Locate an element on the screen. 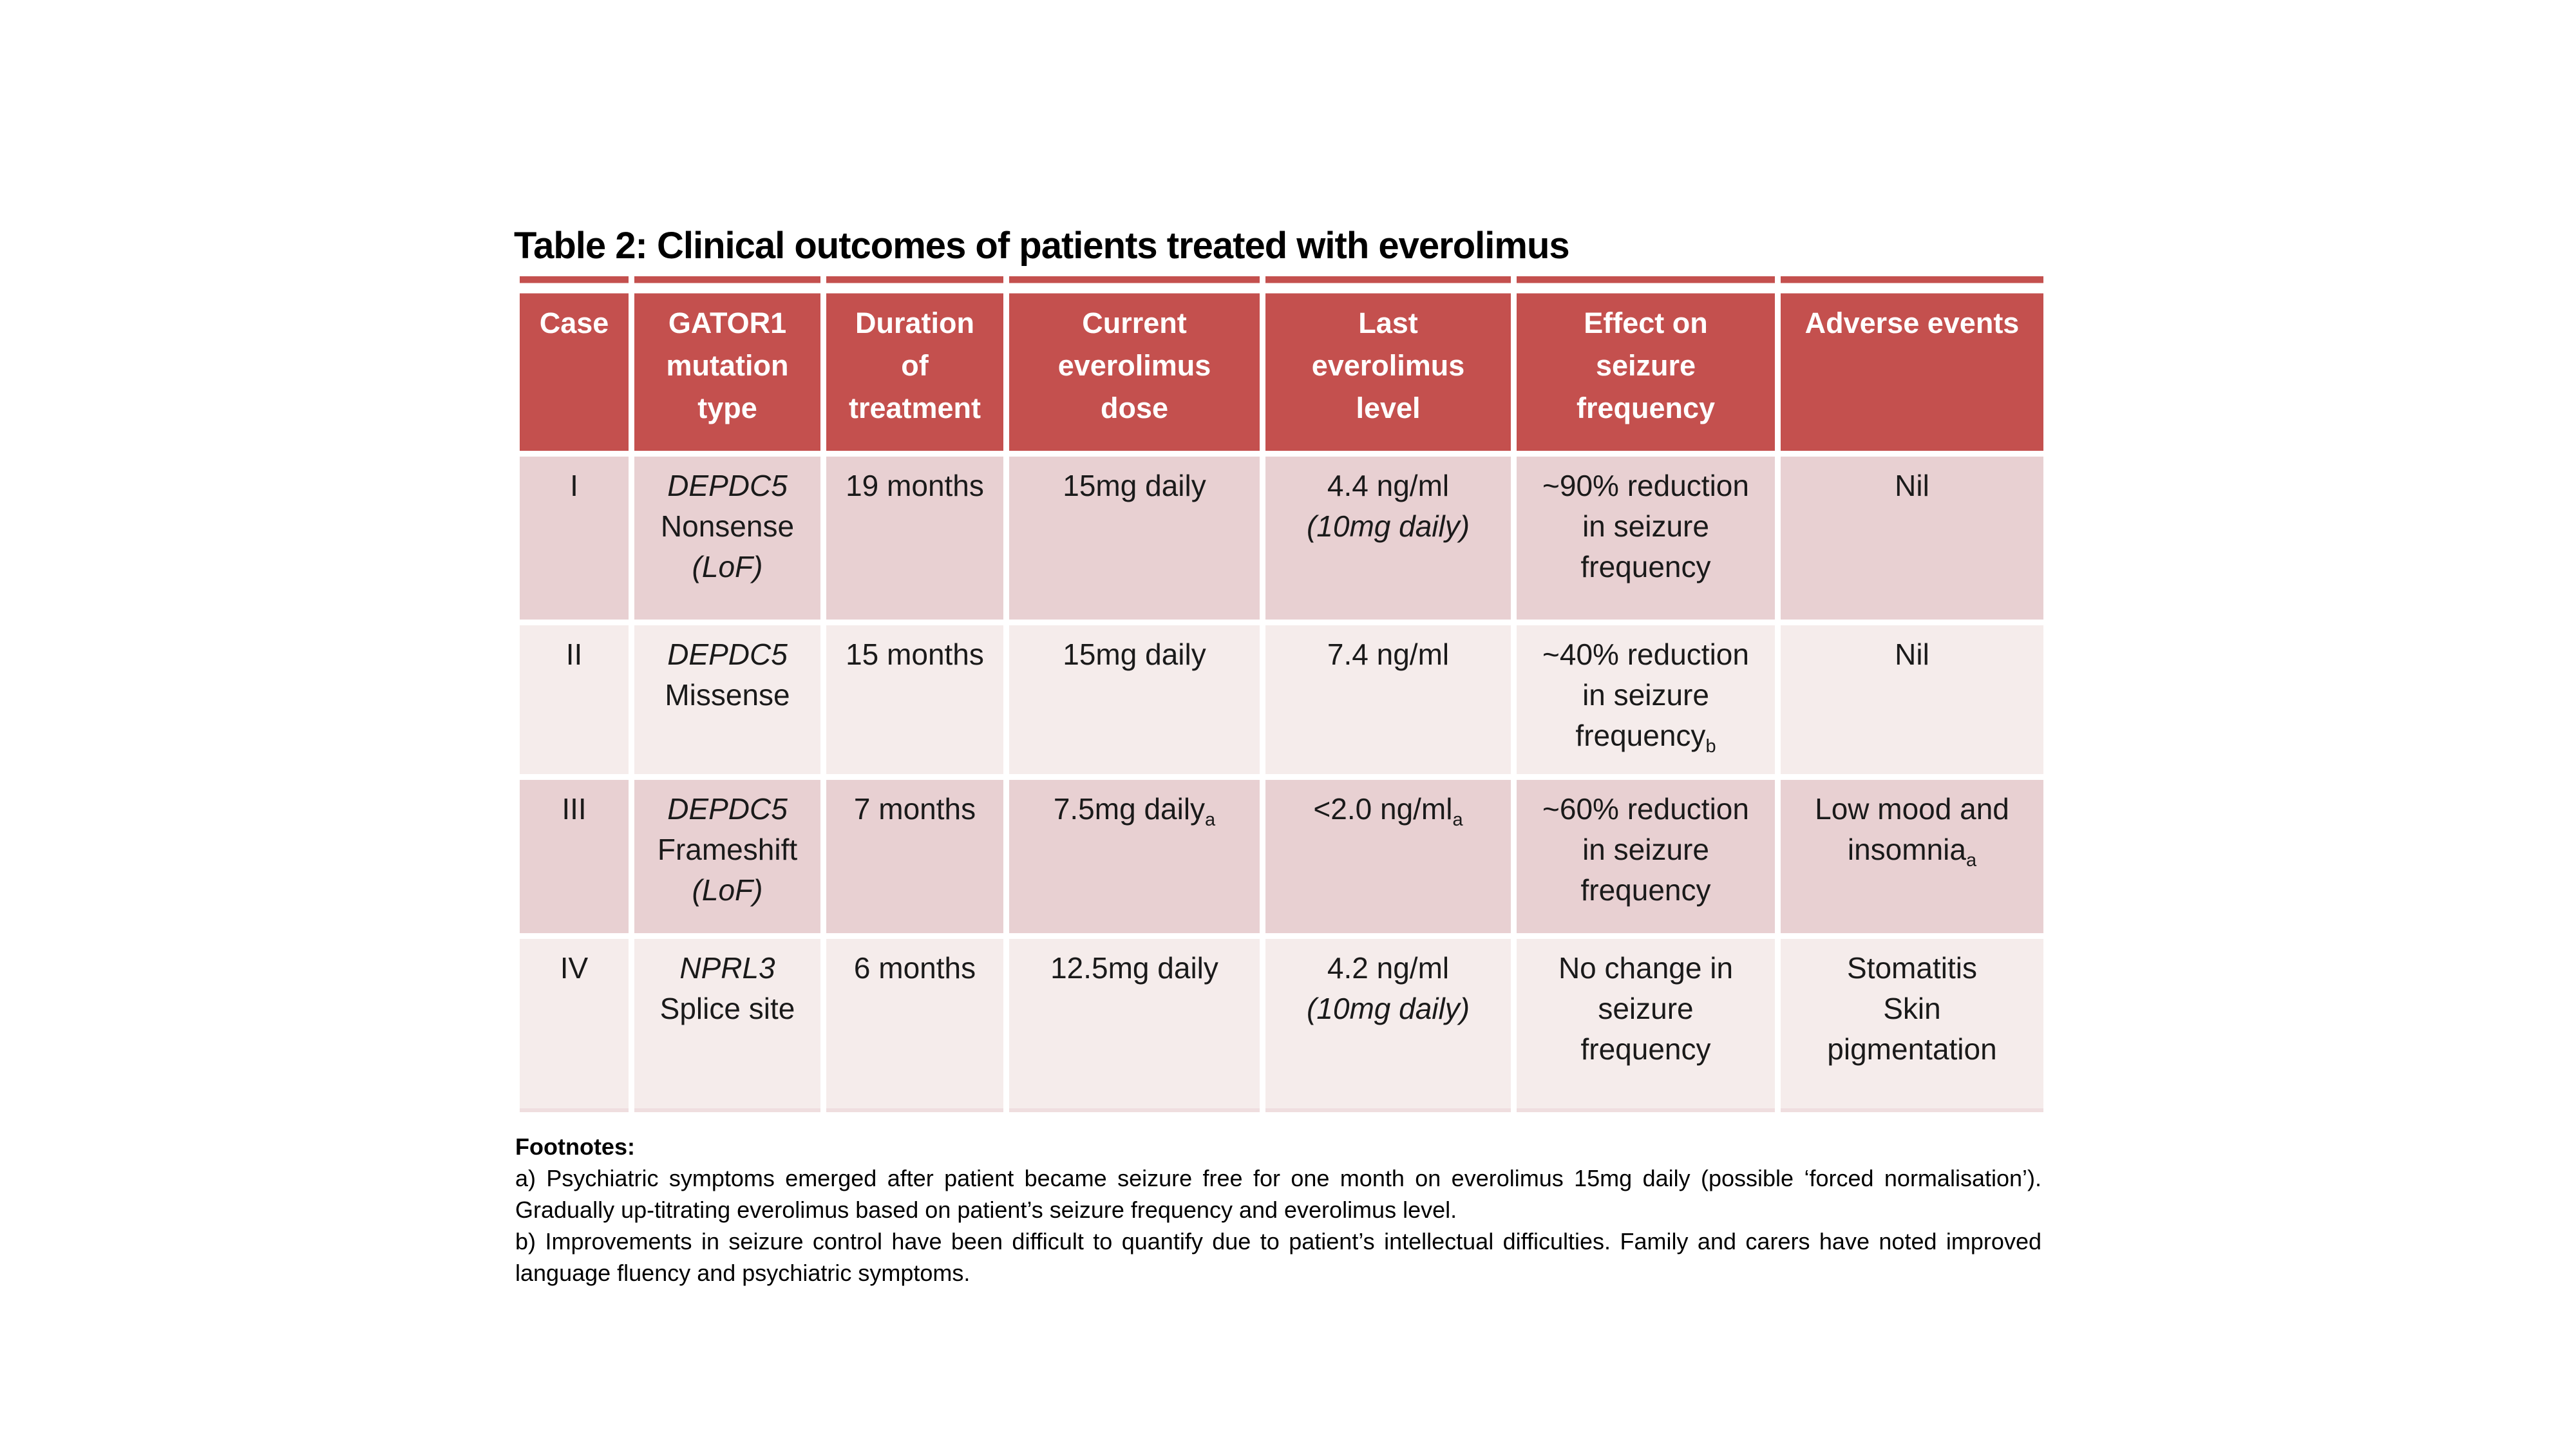 The image size is (2576, 1449). table-cell: <2.0 ng/mla is located at coordinates (1388, 856).